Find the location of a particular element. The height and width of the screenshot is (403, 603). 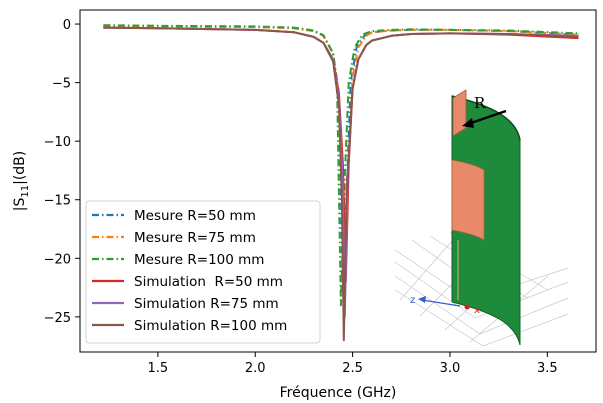

y-tick-label: −5 is located at coordinates (61, 84).